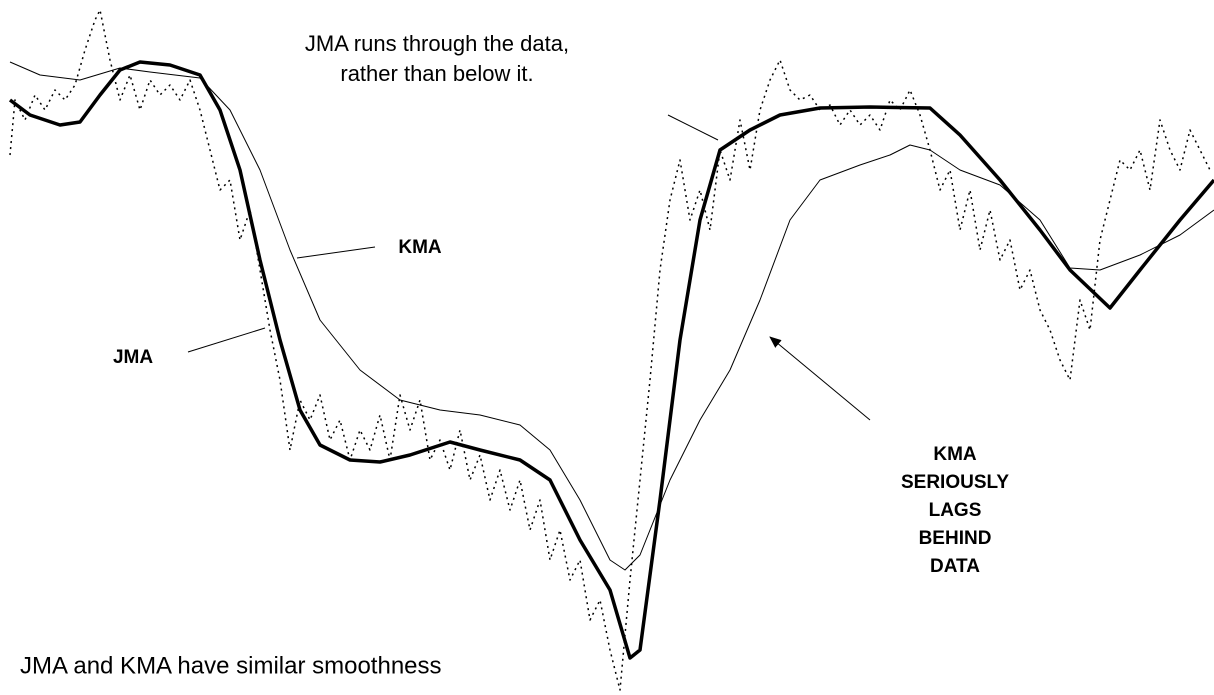  What do you see at coordinates (955, 510) in the screenshot?
I see `annotation: LAGS` at bounding box center [955, 510].